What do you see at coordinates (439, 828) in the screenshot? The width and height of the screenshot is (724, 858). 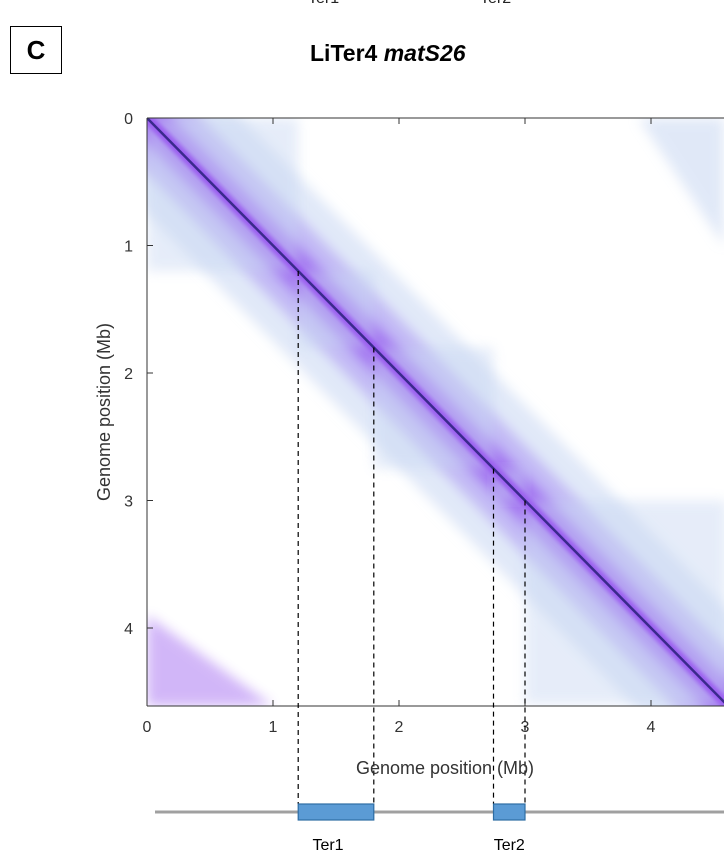 I see `genome-track: Ter1 Ter2` at bounding box center [439, 828].